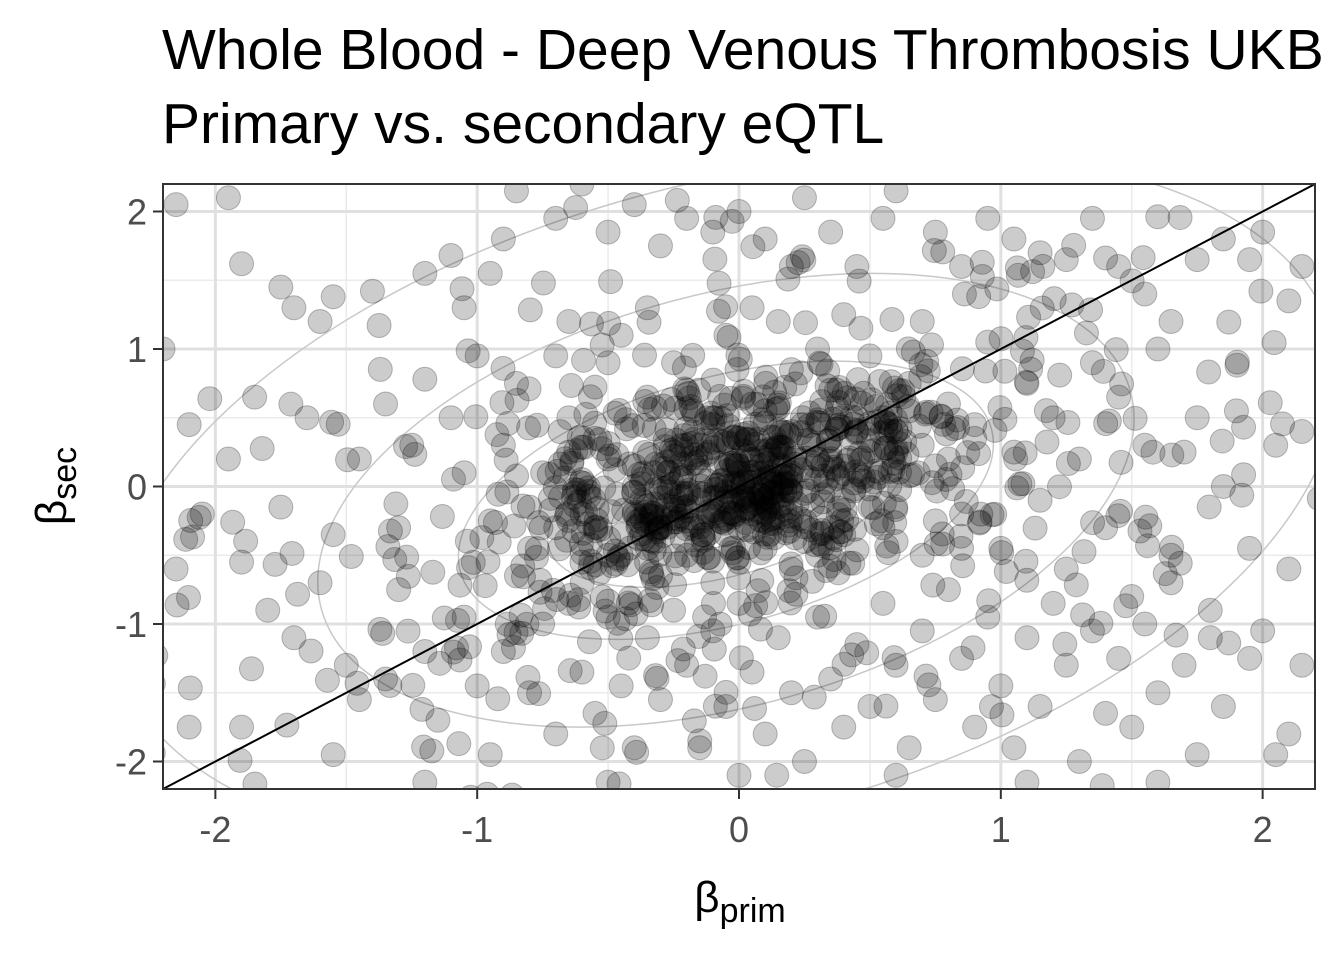  Describe the element at coordinates (477, 829) in the screenshot. I see `x-tick-label: -1` at that location.